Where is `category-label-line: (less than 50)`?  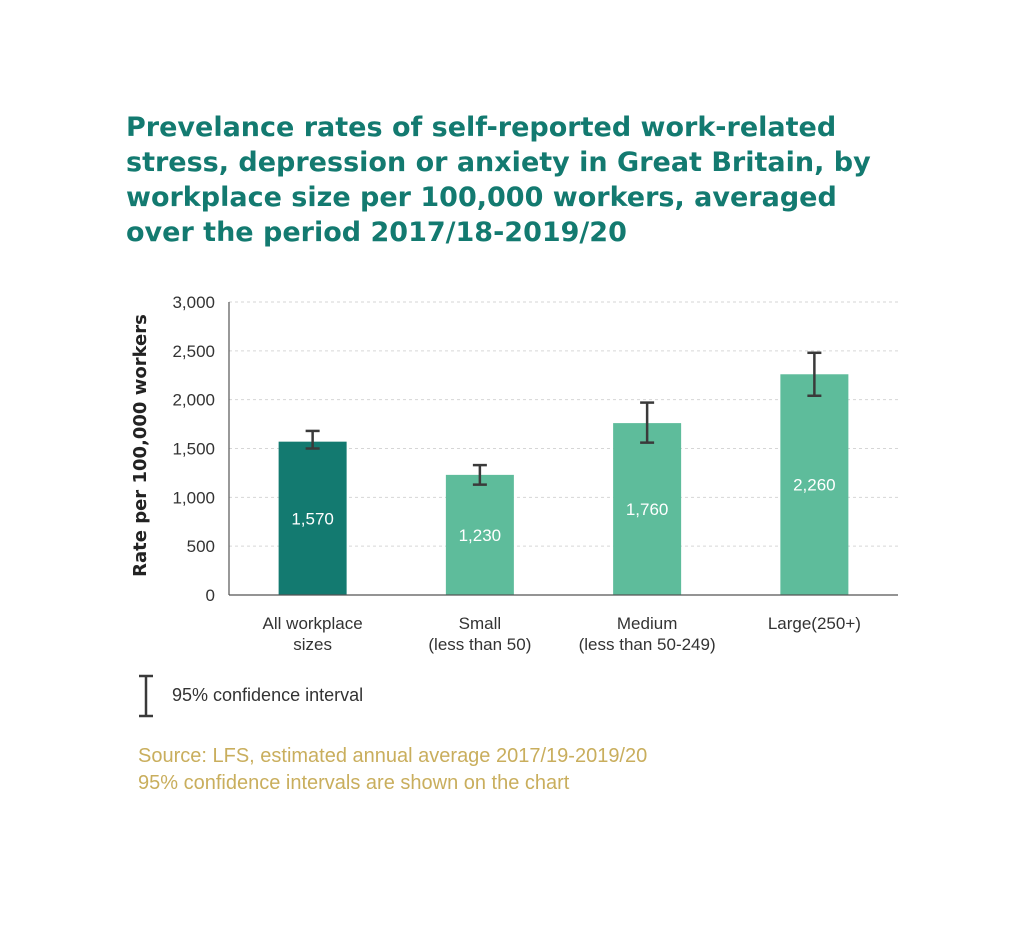 category-label-line: (less than 50) is located at coordinates (479, 644).